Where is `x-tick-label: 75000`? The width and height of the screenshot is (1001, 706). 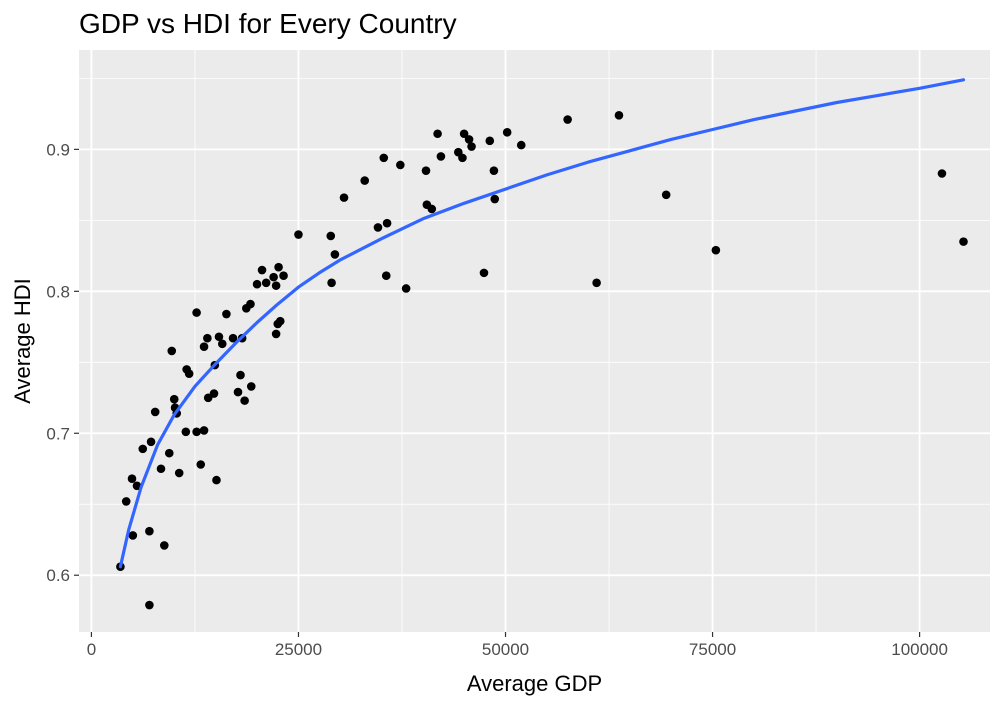
x-tick-label: 75000 is located at coordinates (712, 649).